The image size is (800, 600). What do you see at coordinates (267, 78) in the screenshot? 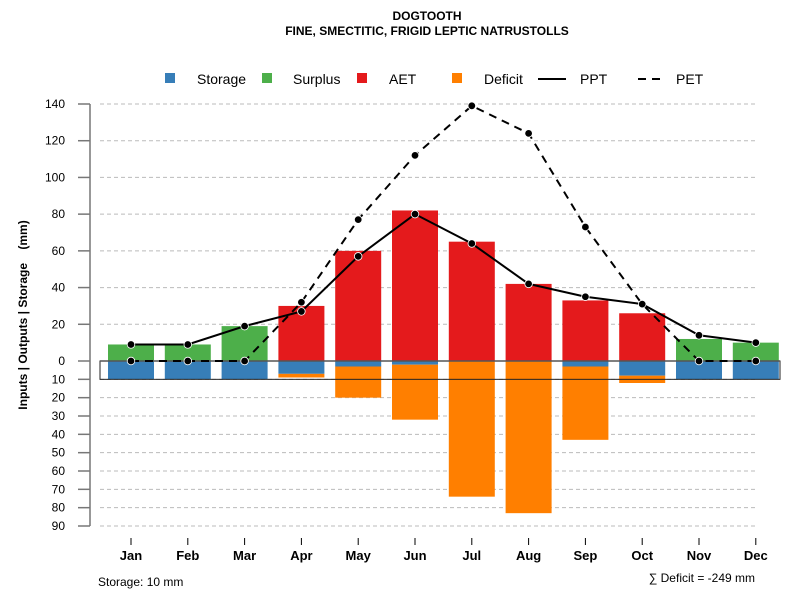
I see `legend-swatch-surplus` at bounding box center [267, 78].